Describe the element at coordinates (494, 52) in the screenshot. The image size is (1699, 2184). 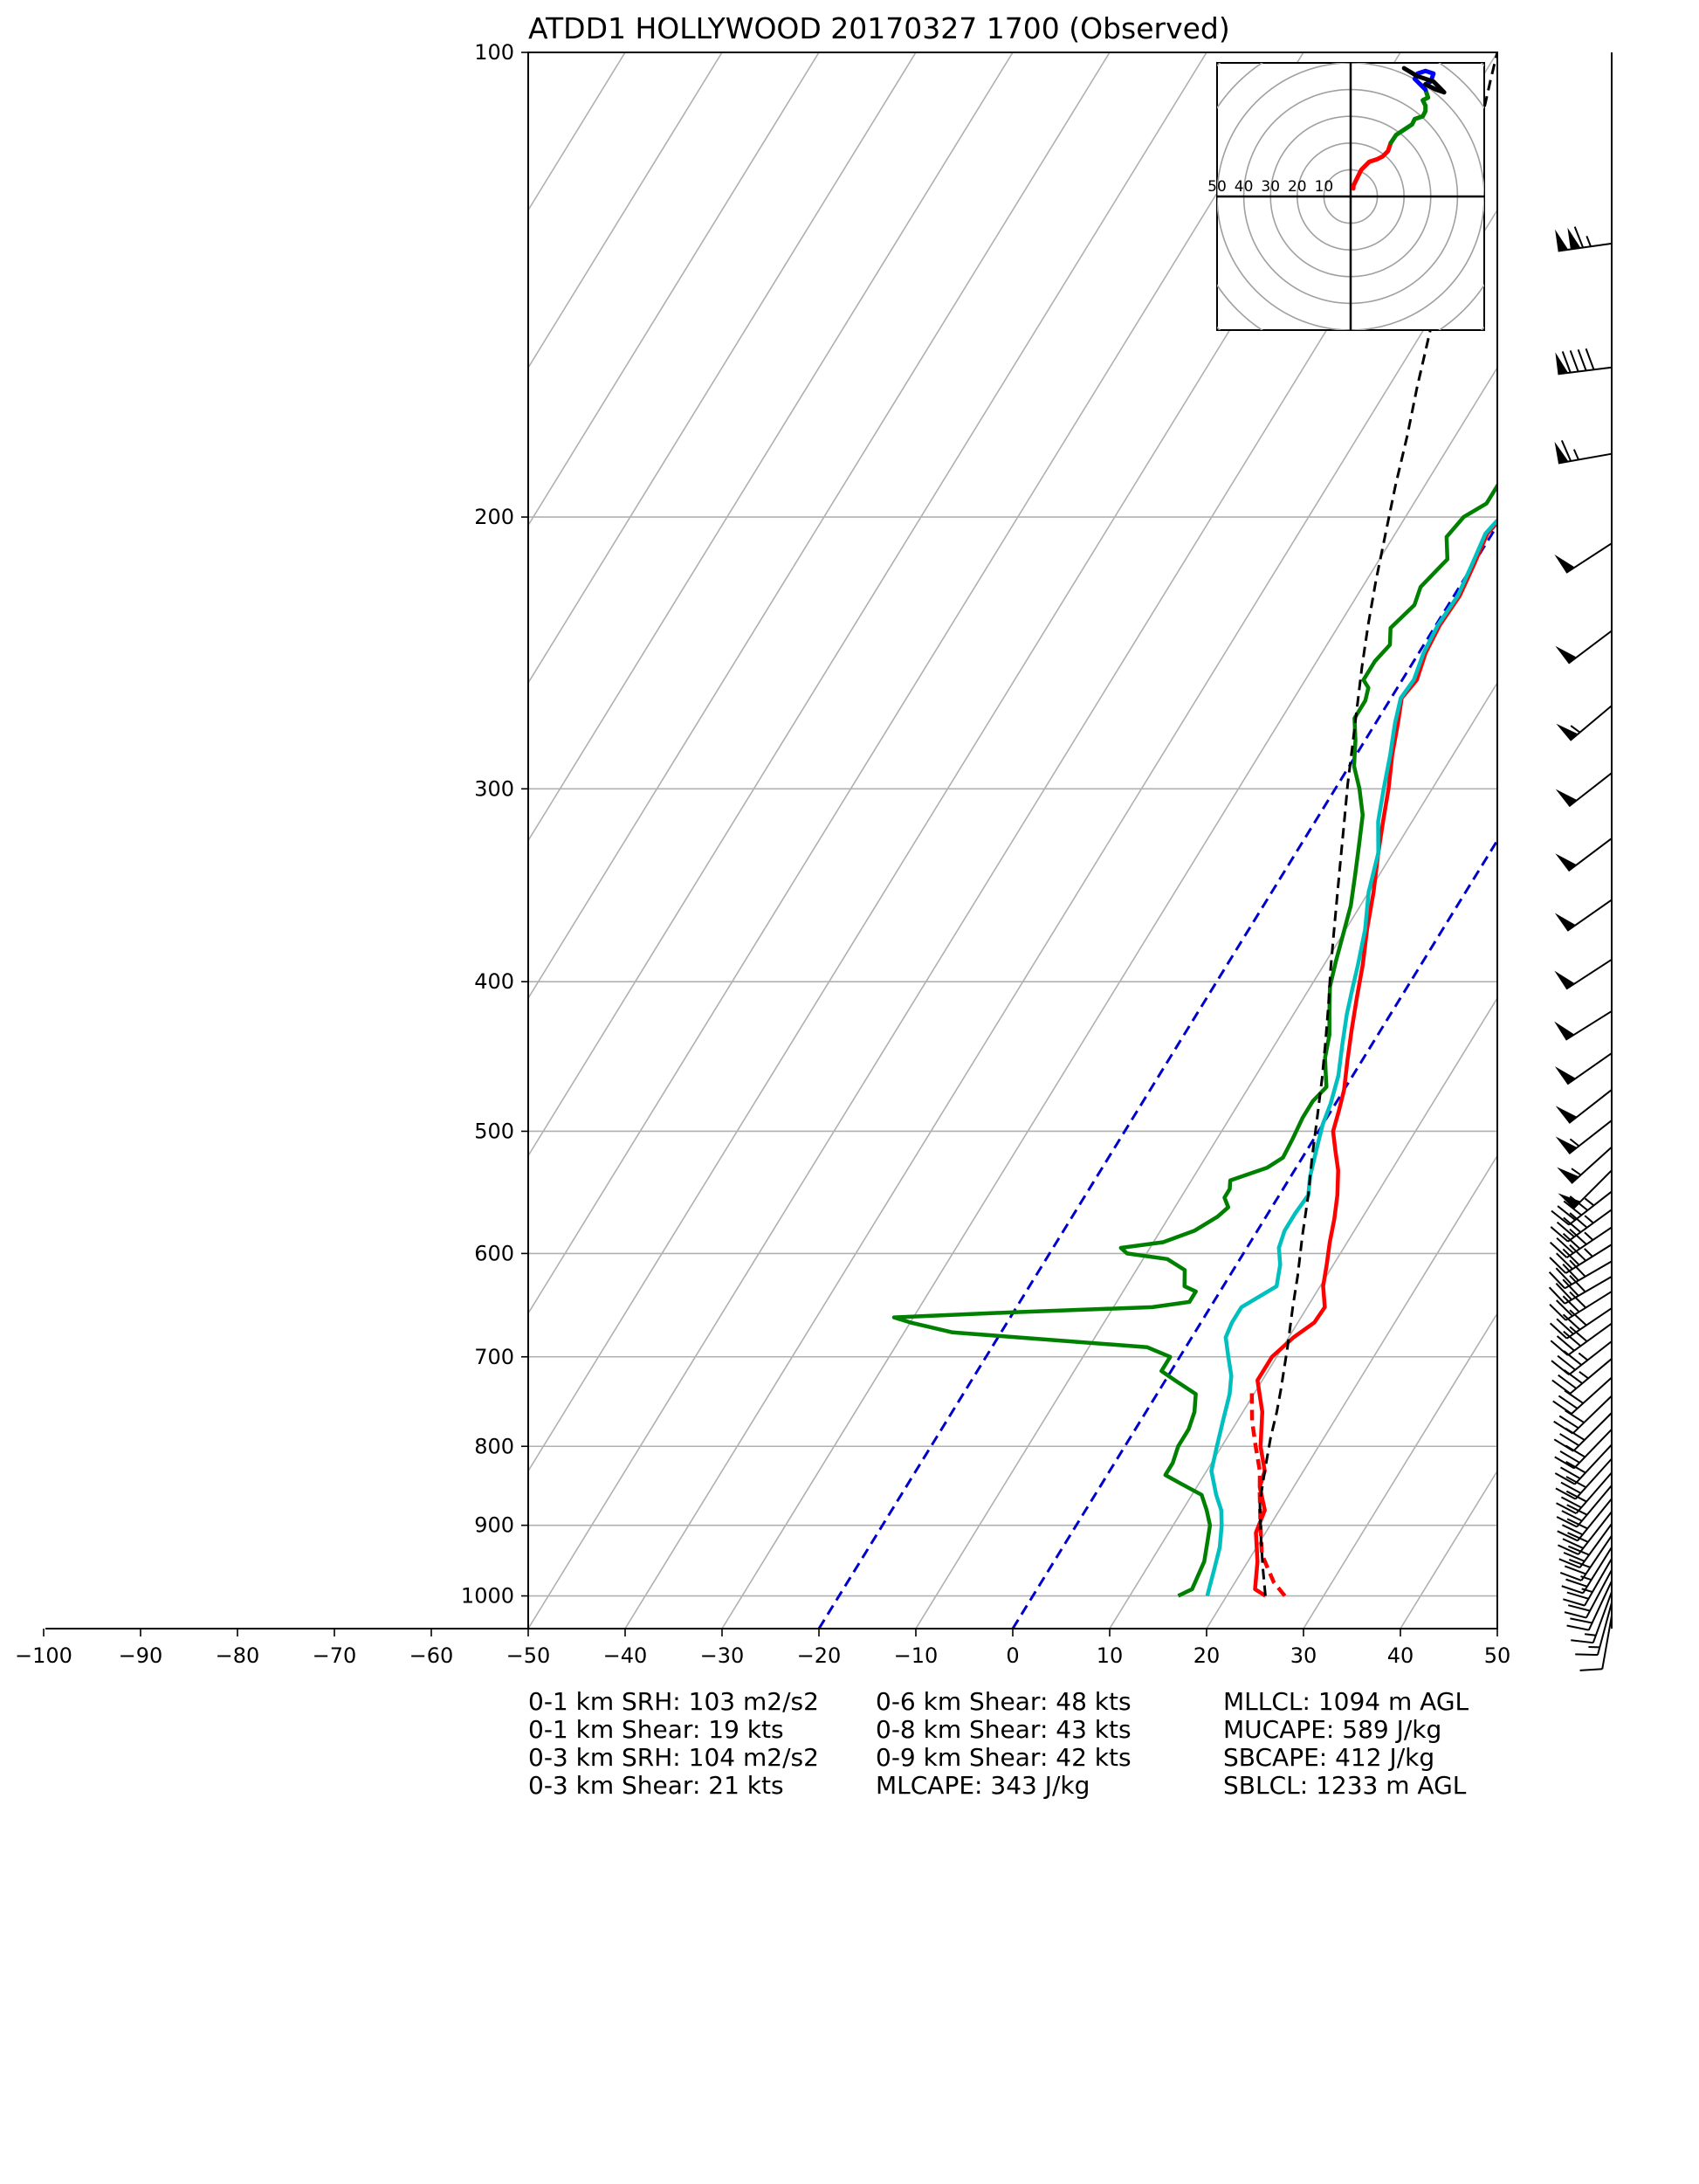
I see `y-tick-label: 100` at that location.